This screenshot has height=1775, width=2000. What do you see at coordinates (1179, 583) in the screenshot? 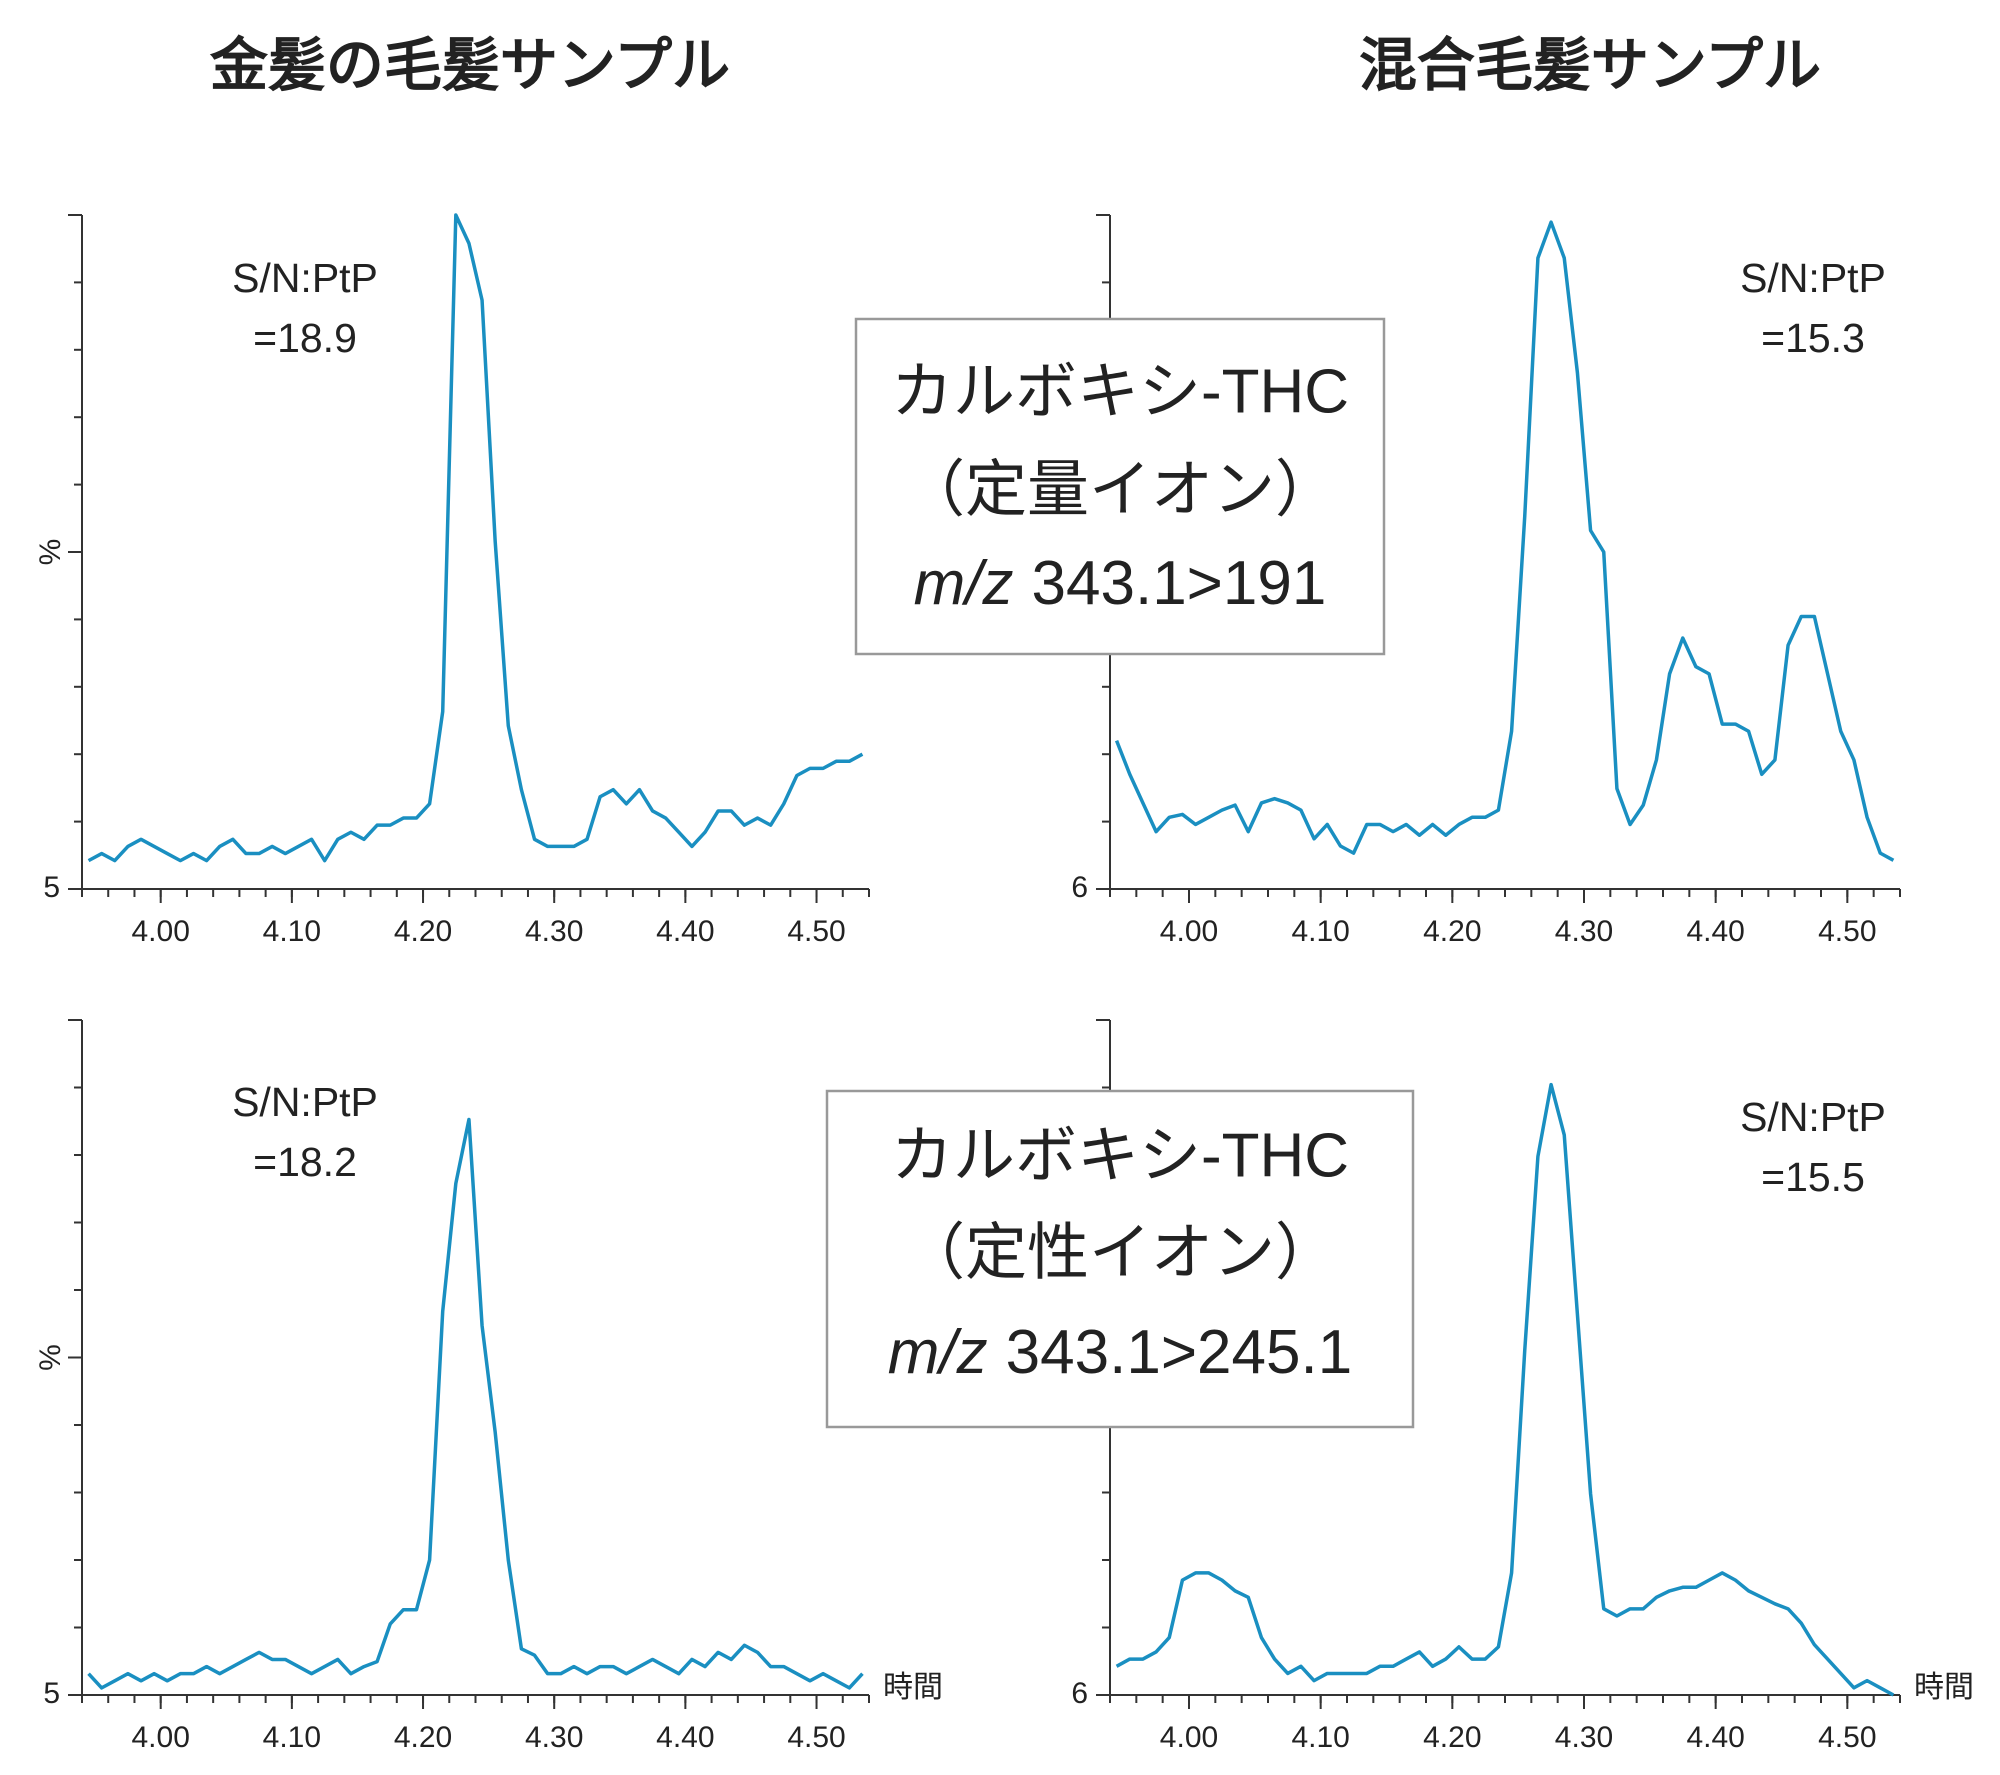
I see `transition: 343.1>191` at bounding box center [1179, 583].